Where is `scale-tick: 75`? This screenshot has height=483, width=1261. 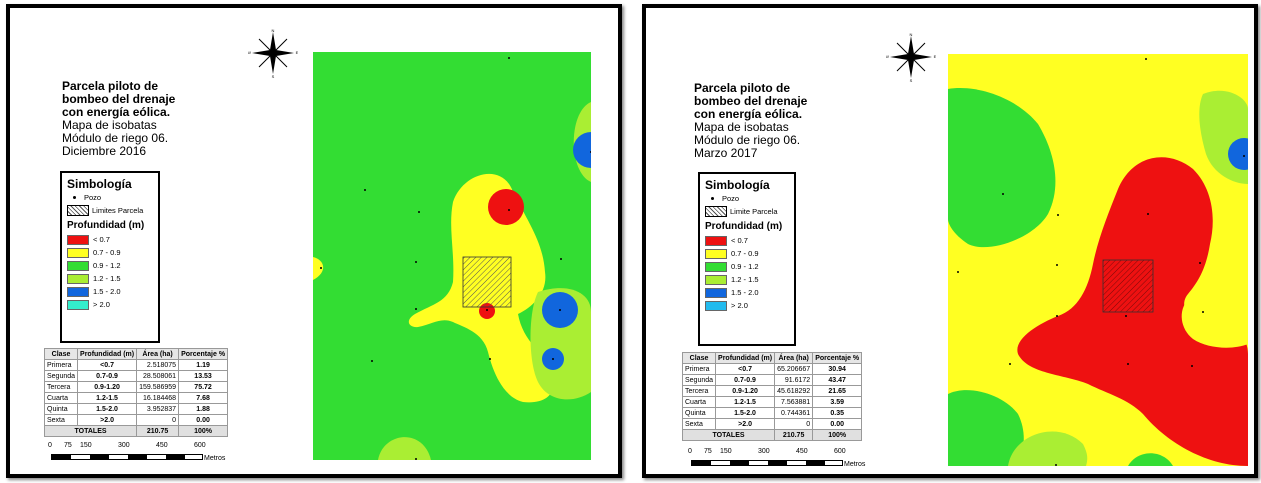
scale-tick: 75 is located at coordinates (68, 445).